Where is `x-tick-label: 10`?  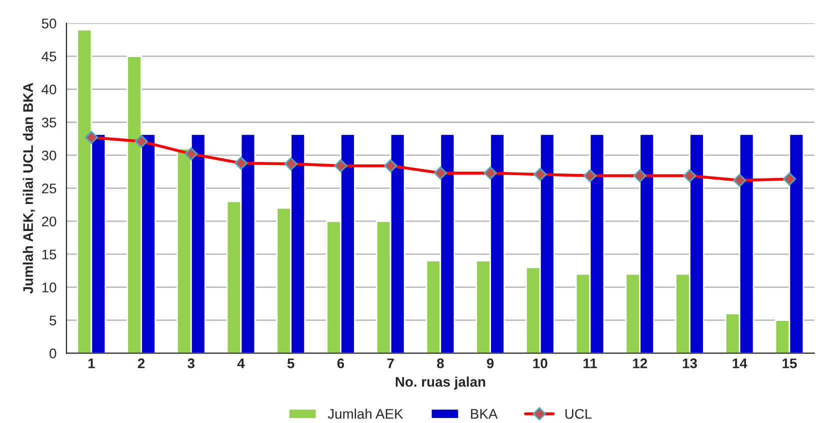
x-tick-label: 10 is located at coordinates (540, 363).